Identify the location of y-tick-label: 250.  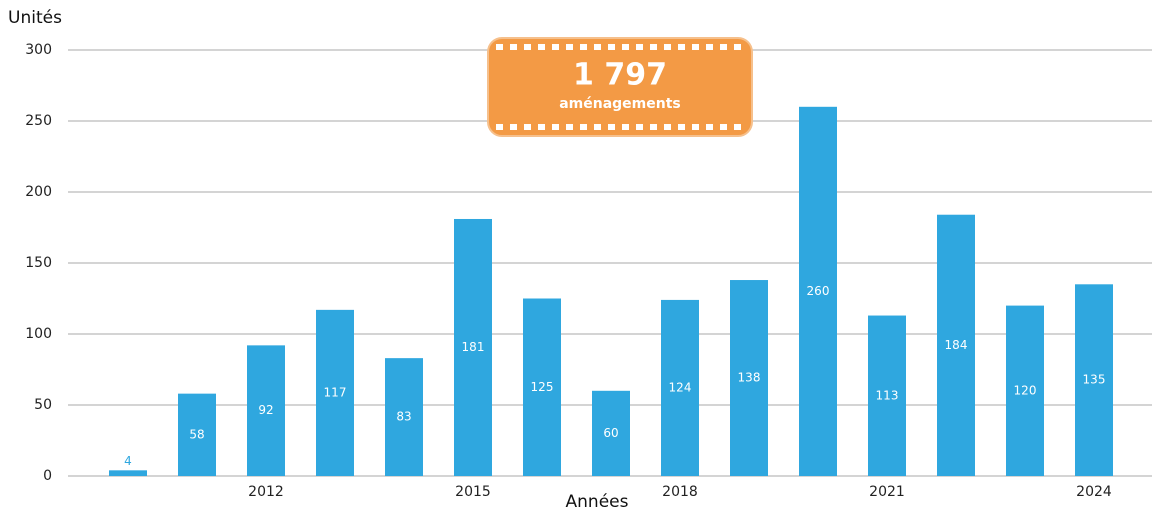
(38, 121).